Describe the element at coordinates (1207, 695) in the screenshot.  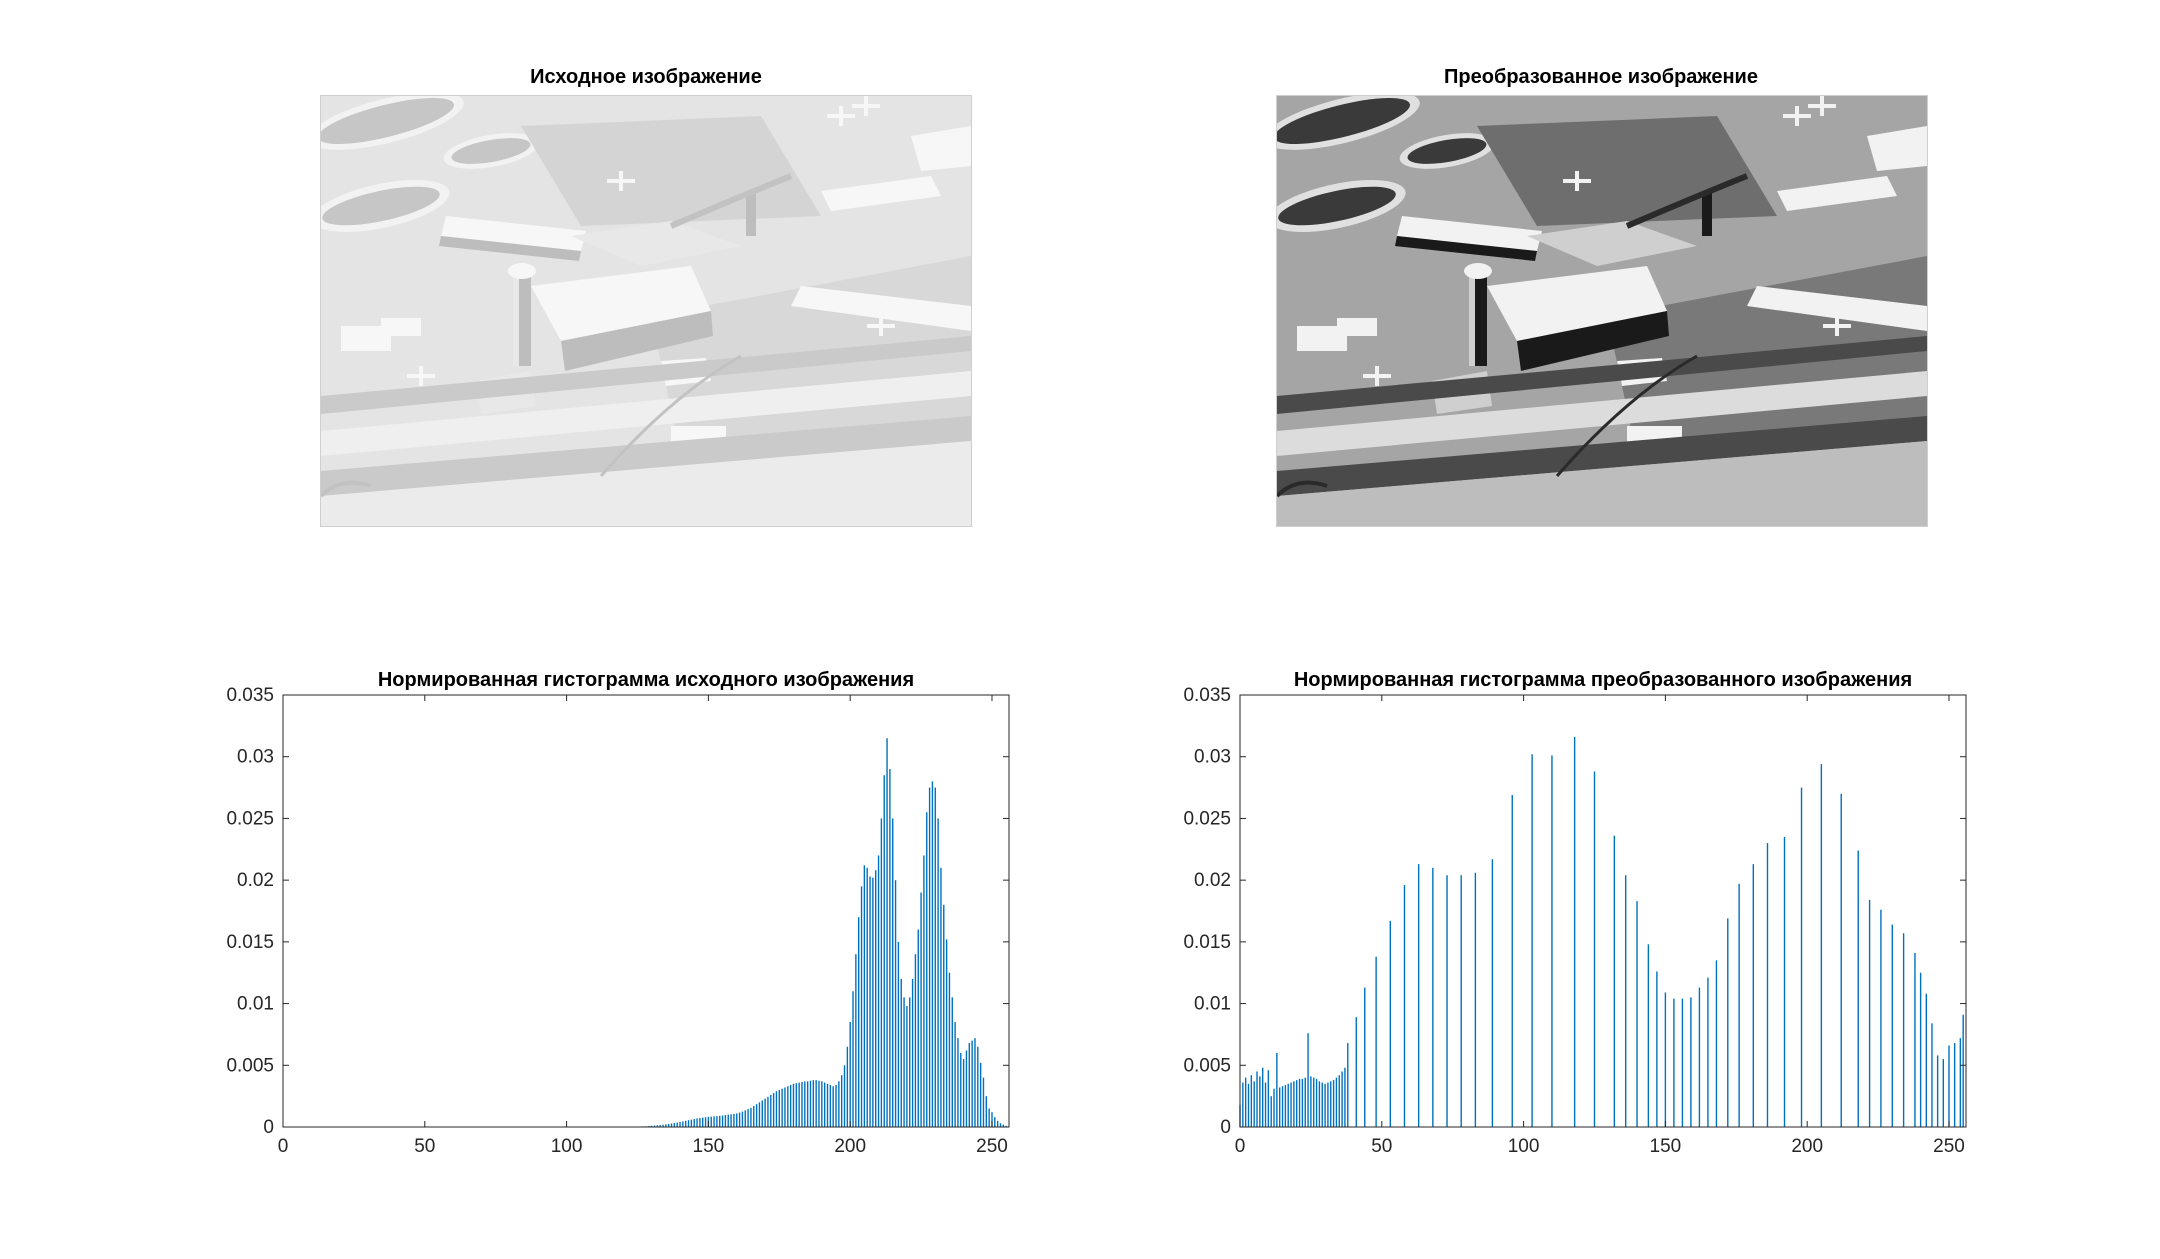
I see `transformed-histogram-ytick-label: 0.035` at that location.